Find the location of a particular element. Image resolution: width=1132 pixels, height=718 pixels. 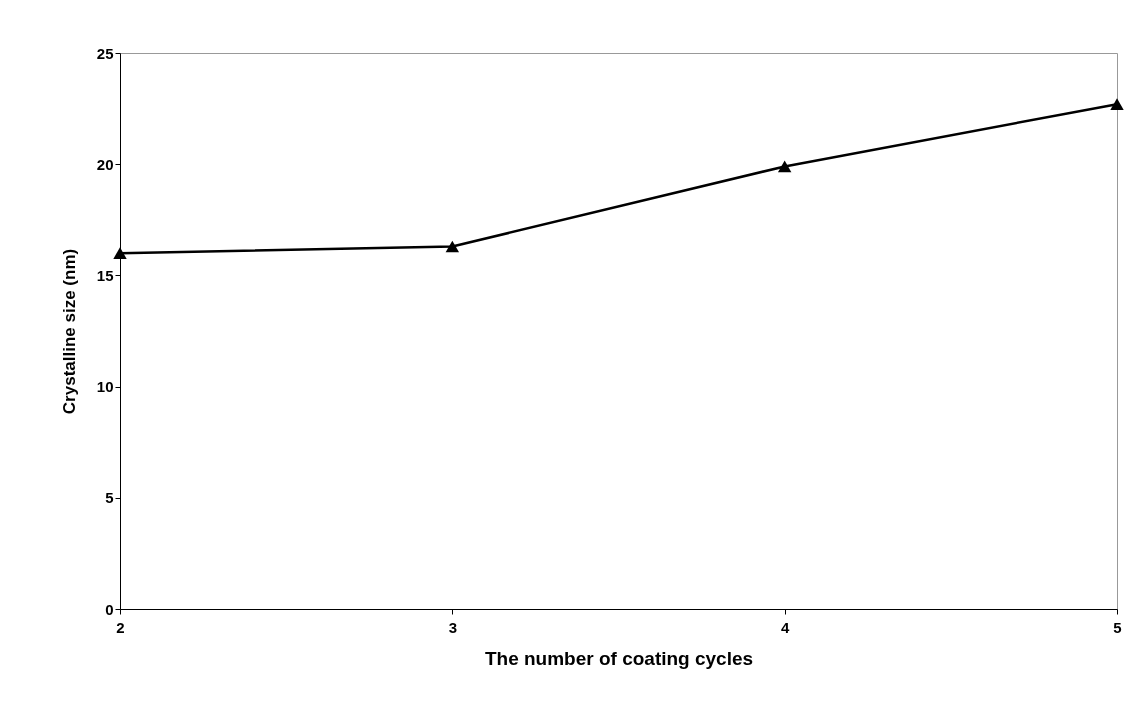

x-tick-label: 5 is located at coordinates (1117, 627).